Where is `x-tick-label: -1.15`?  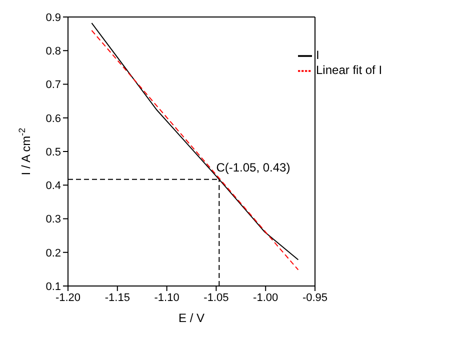 x-tick-label: -1.15 is located at coordinates (117, 298).